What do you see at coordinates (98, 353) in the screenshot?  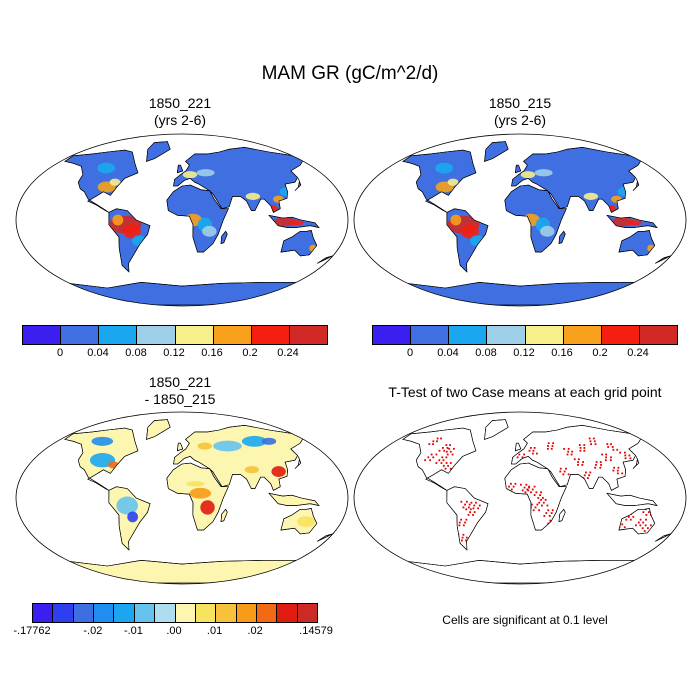 I see `colorbar-tick-label: 0.04` at bounding box center [98, 353].